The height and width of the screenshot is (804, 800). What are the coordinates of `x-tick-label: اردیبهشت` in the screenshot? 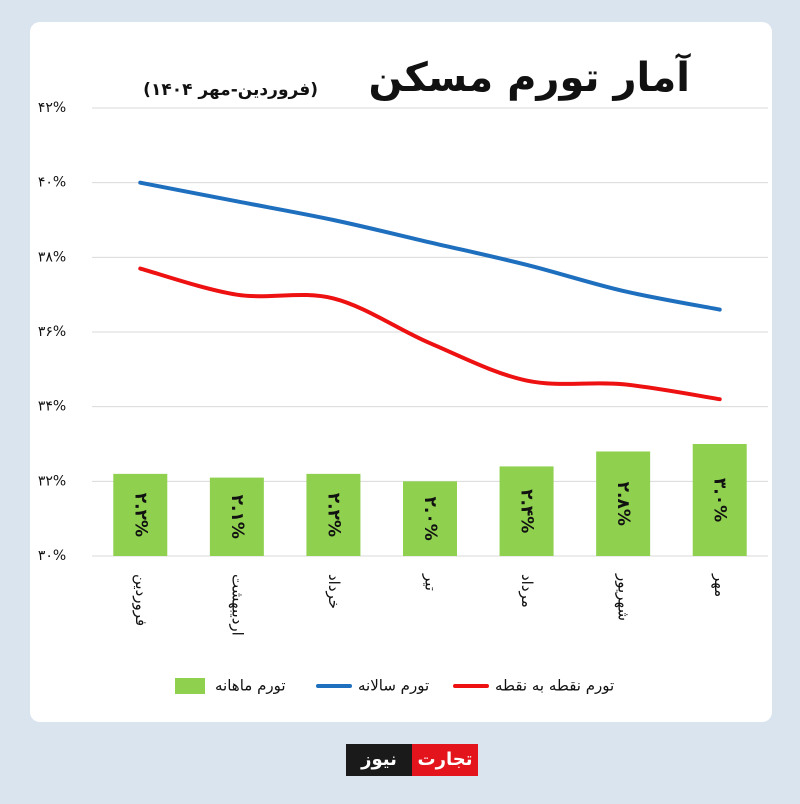 It's located at (237, 605).